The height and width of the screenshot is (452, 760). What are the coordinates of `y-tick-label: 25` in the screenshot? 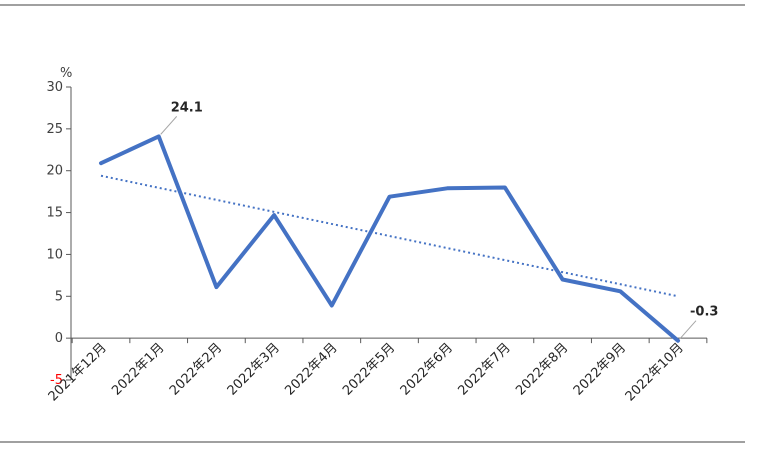 It's located at (54, 129).